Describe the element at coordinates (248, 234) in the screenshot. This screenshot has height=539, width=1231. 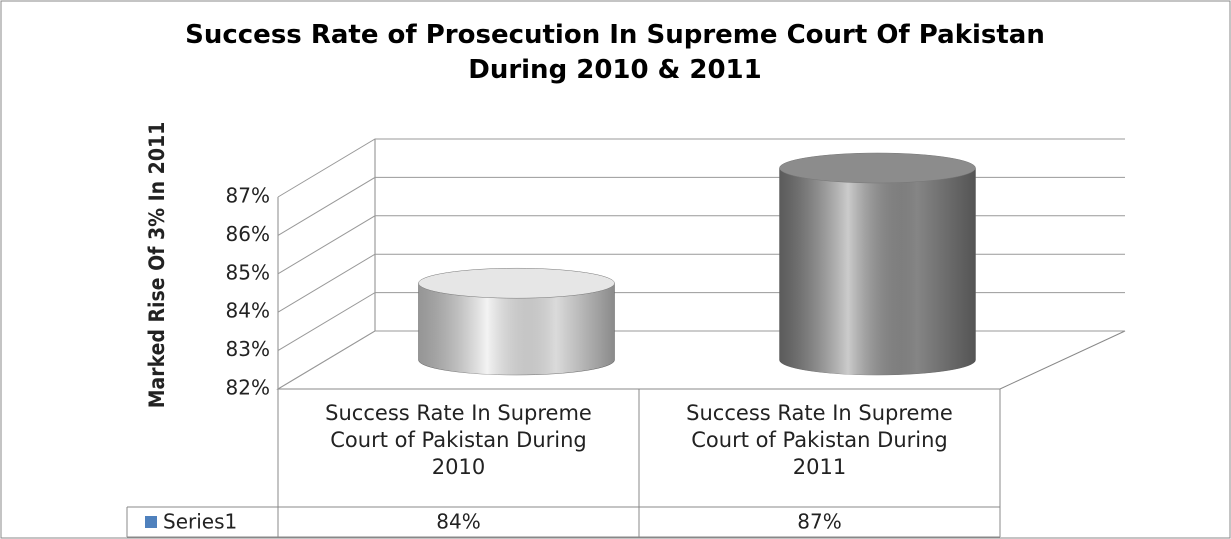
I see `y-tick-label: 86%` at that location.